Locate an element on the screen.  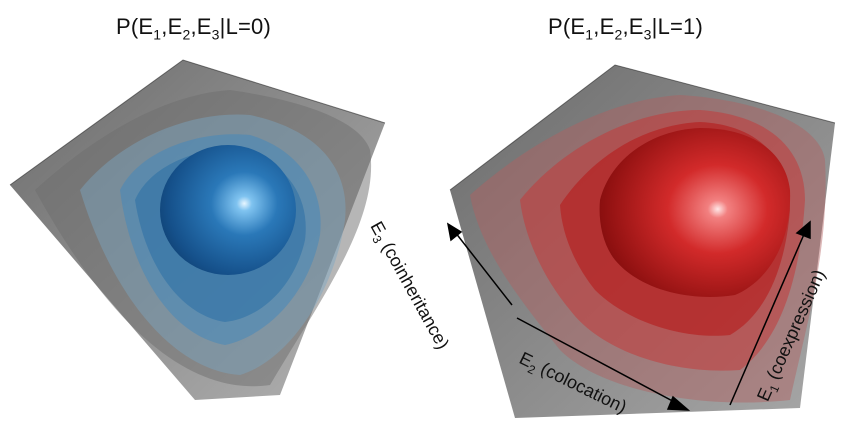
cube-right-edges is located at coordinates (642, 127).